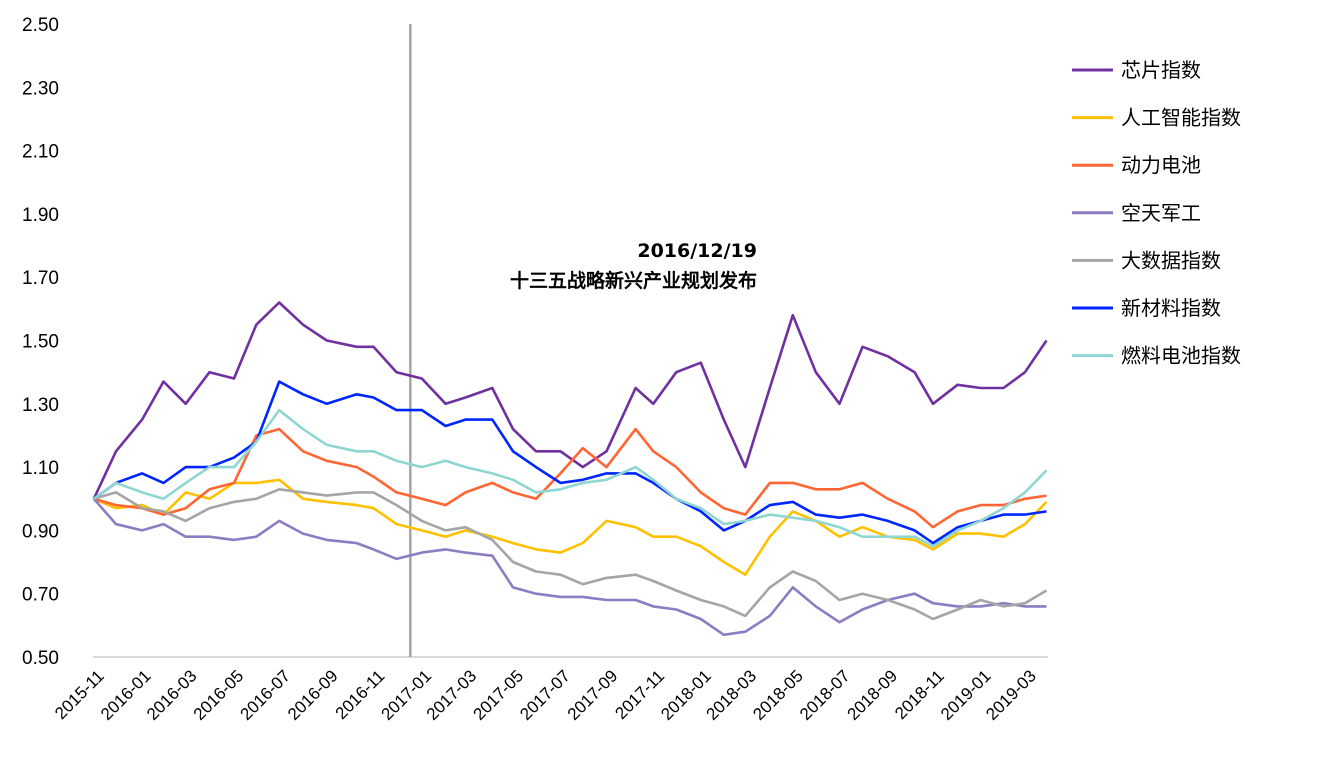 This screenshot has height=764, width=1344. What do you see at coordinates (697, 251) in the screenshot?
I see `annotation-date: 2016/12/19` at bounding box center [697, 251].